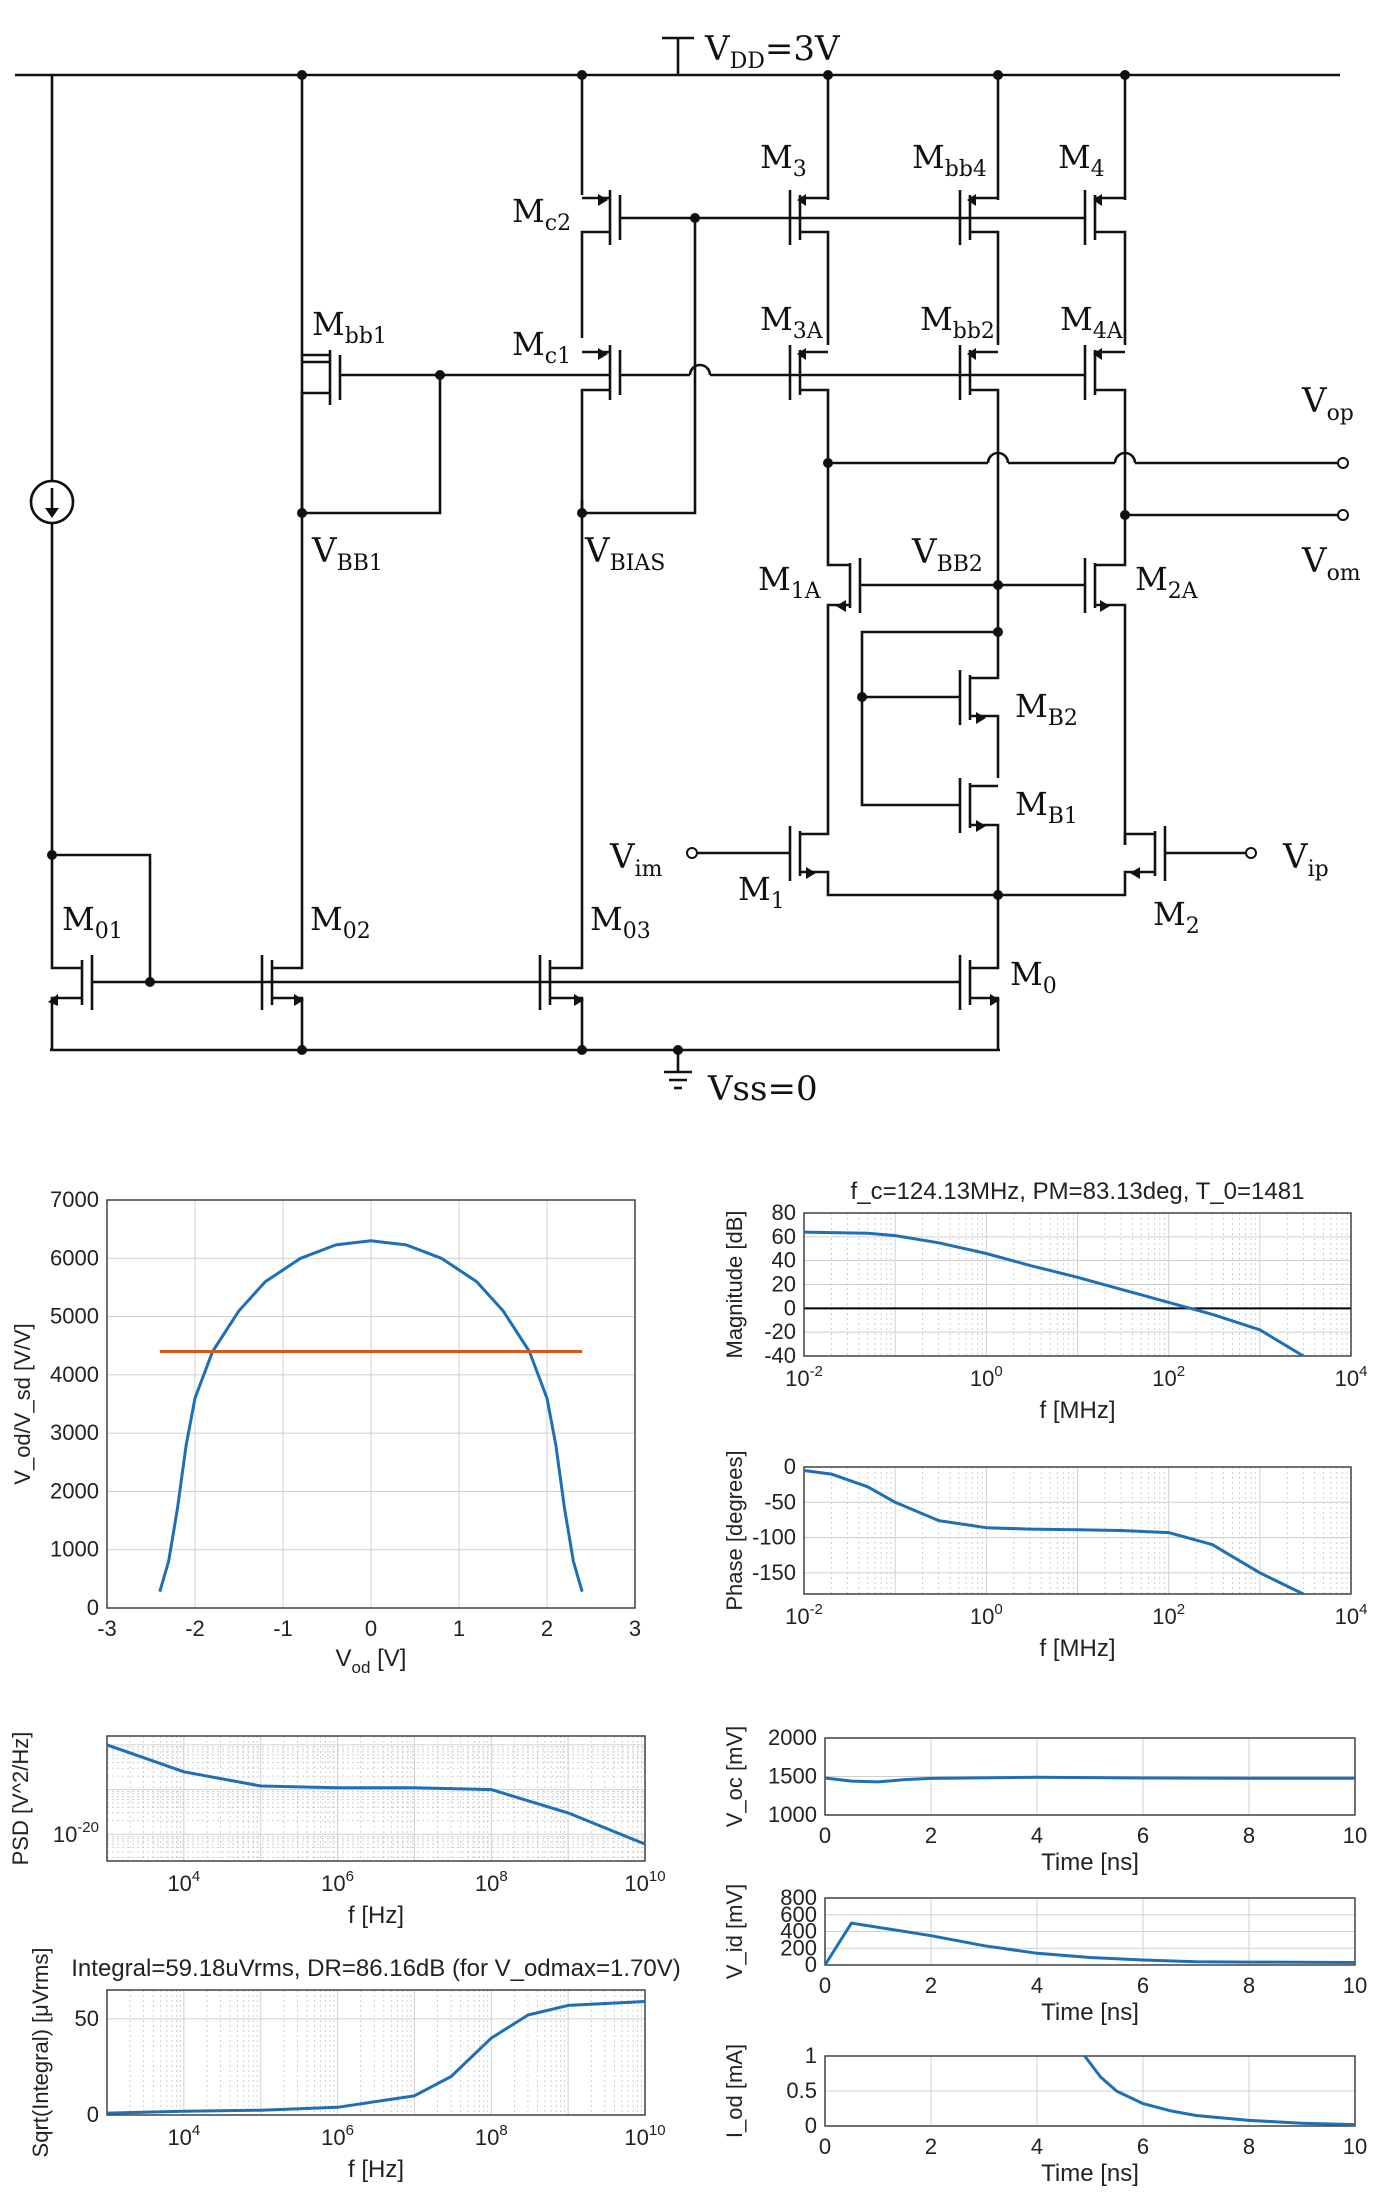 This screenshot has height=2205, width=1375. I want to click on grid-gain, so click(371, 1404).